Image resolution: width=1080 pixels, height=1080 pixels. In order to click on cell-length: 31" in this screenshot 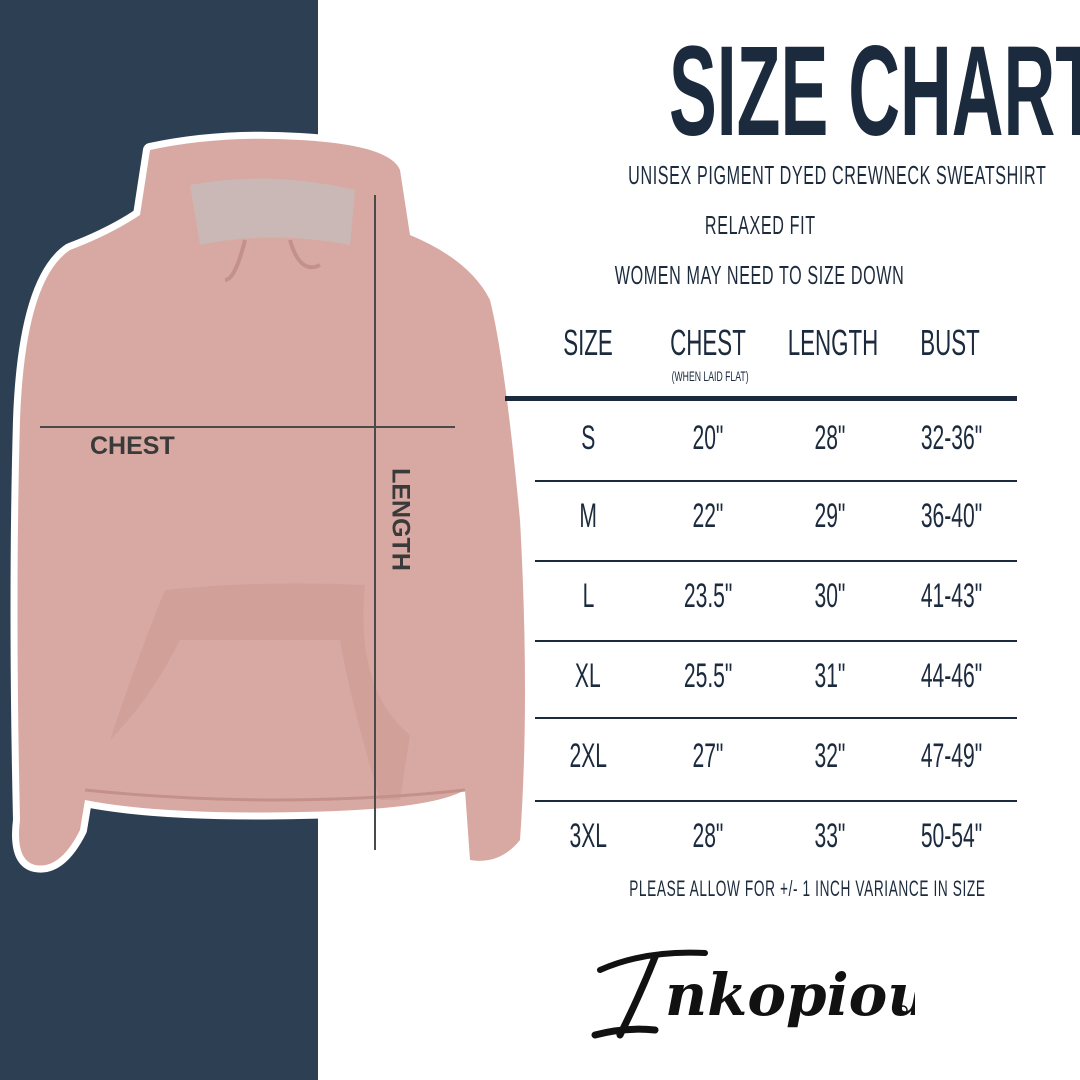, I will do `click(830, 676)`.